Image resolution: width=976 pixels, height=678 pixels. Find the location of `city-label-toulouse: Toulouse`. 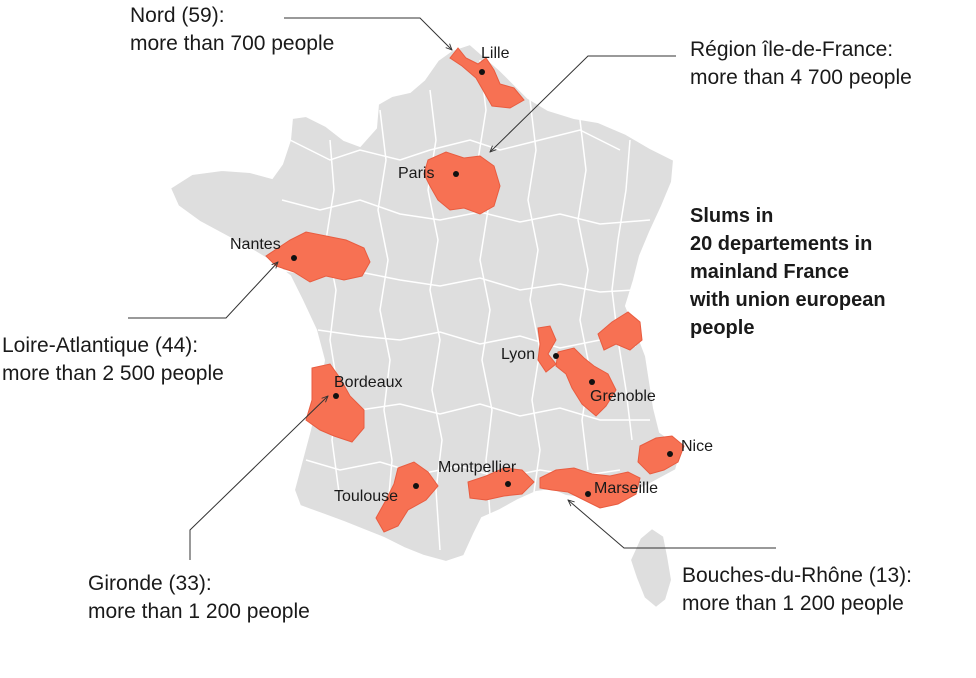

city-label-toulouse: Toulouse is located at coordinates (366, 496).